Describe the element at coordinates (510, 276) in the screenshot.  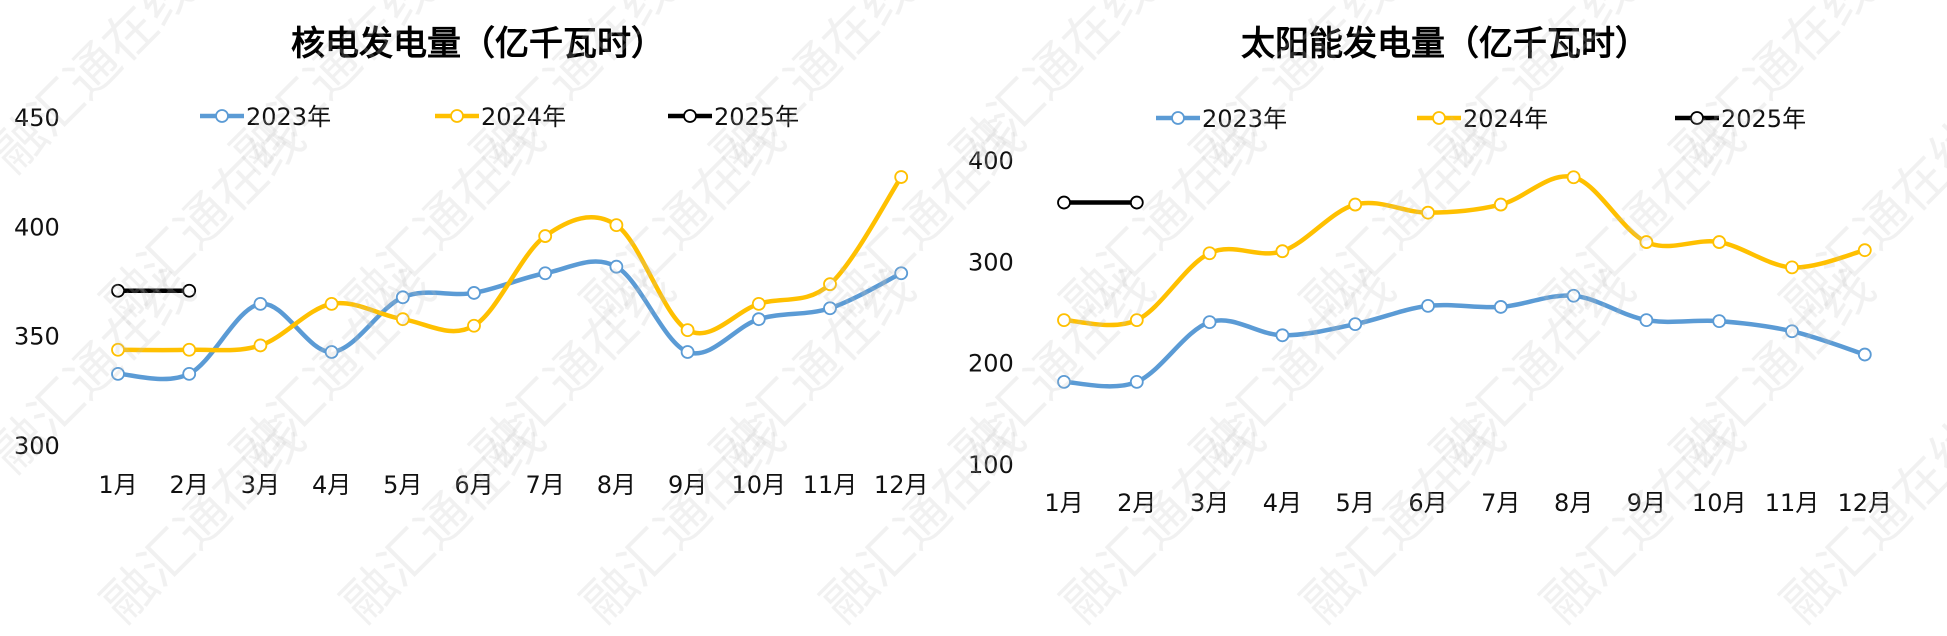
I see `series-group` at that location.